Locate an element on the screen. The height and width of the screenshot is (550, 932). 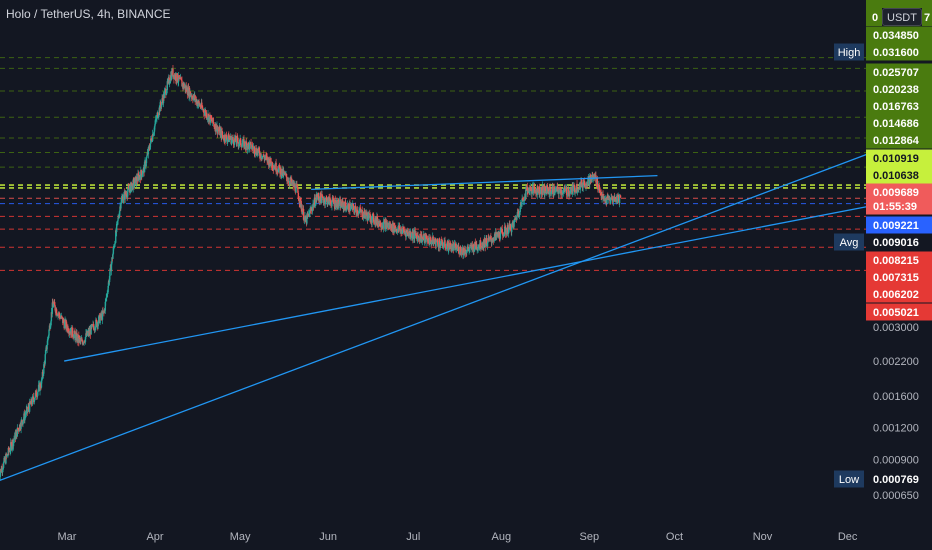
price-tick-label: 0.000650 is located at coordinates (896, 496).